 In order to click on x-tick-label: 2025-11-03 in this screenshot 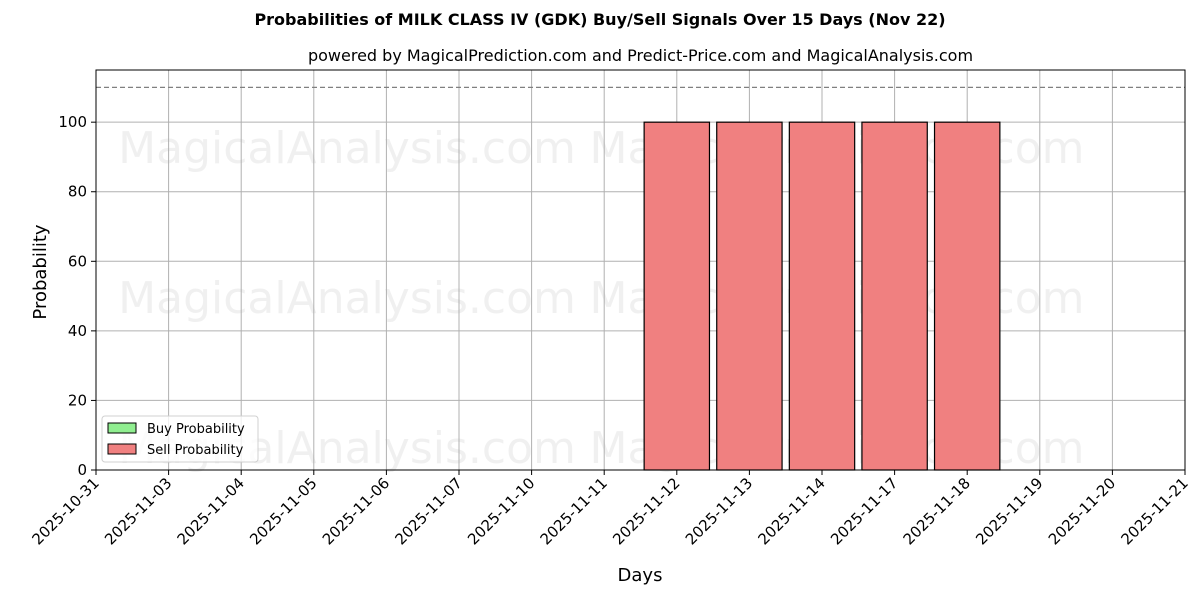, I will do `click(138, 511)`.